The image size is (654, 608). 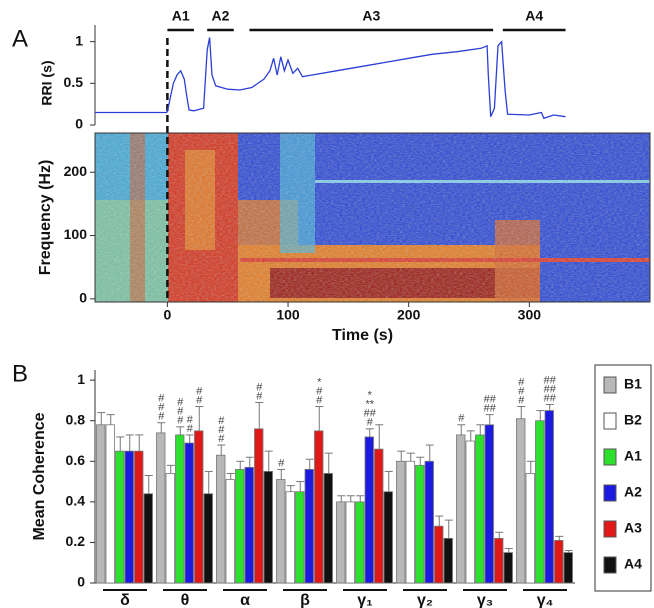 I want to click on x-tick-label: θ, so click(x=185, y=600).